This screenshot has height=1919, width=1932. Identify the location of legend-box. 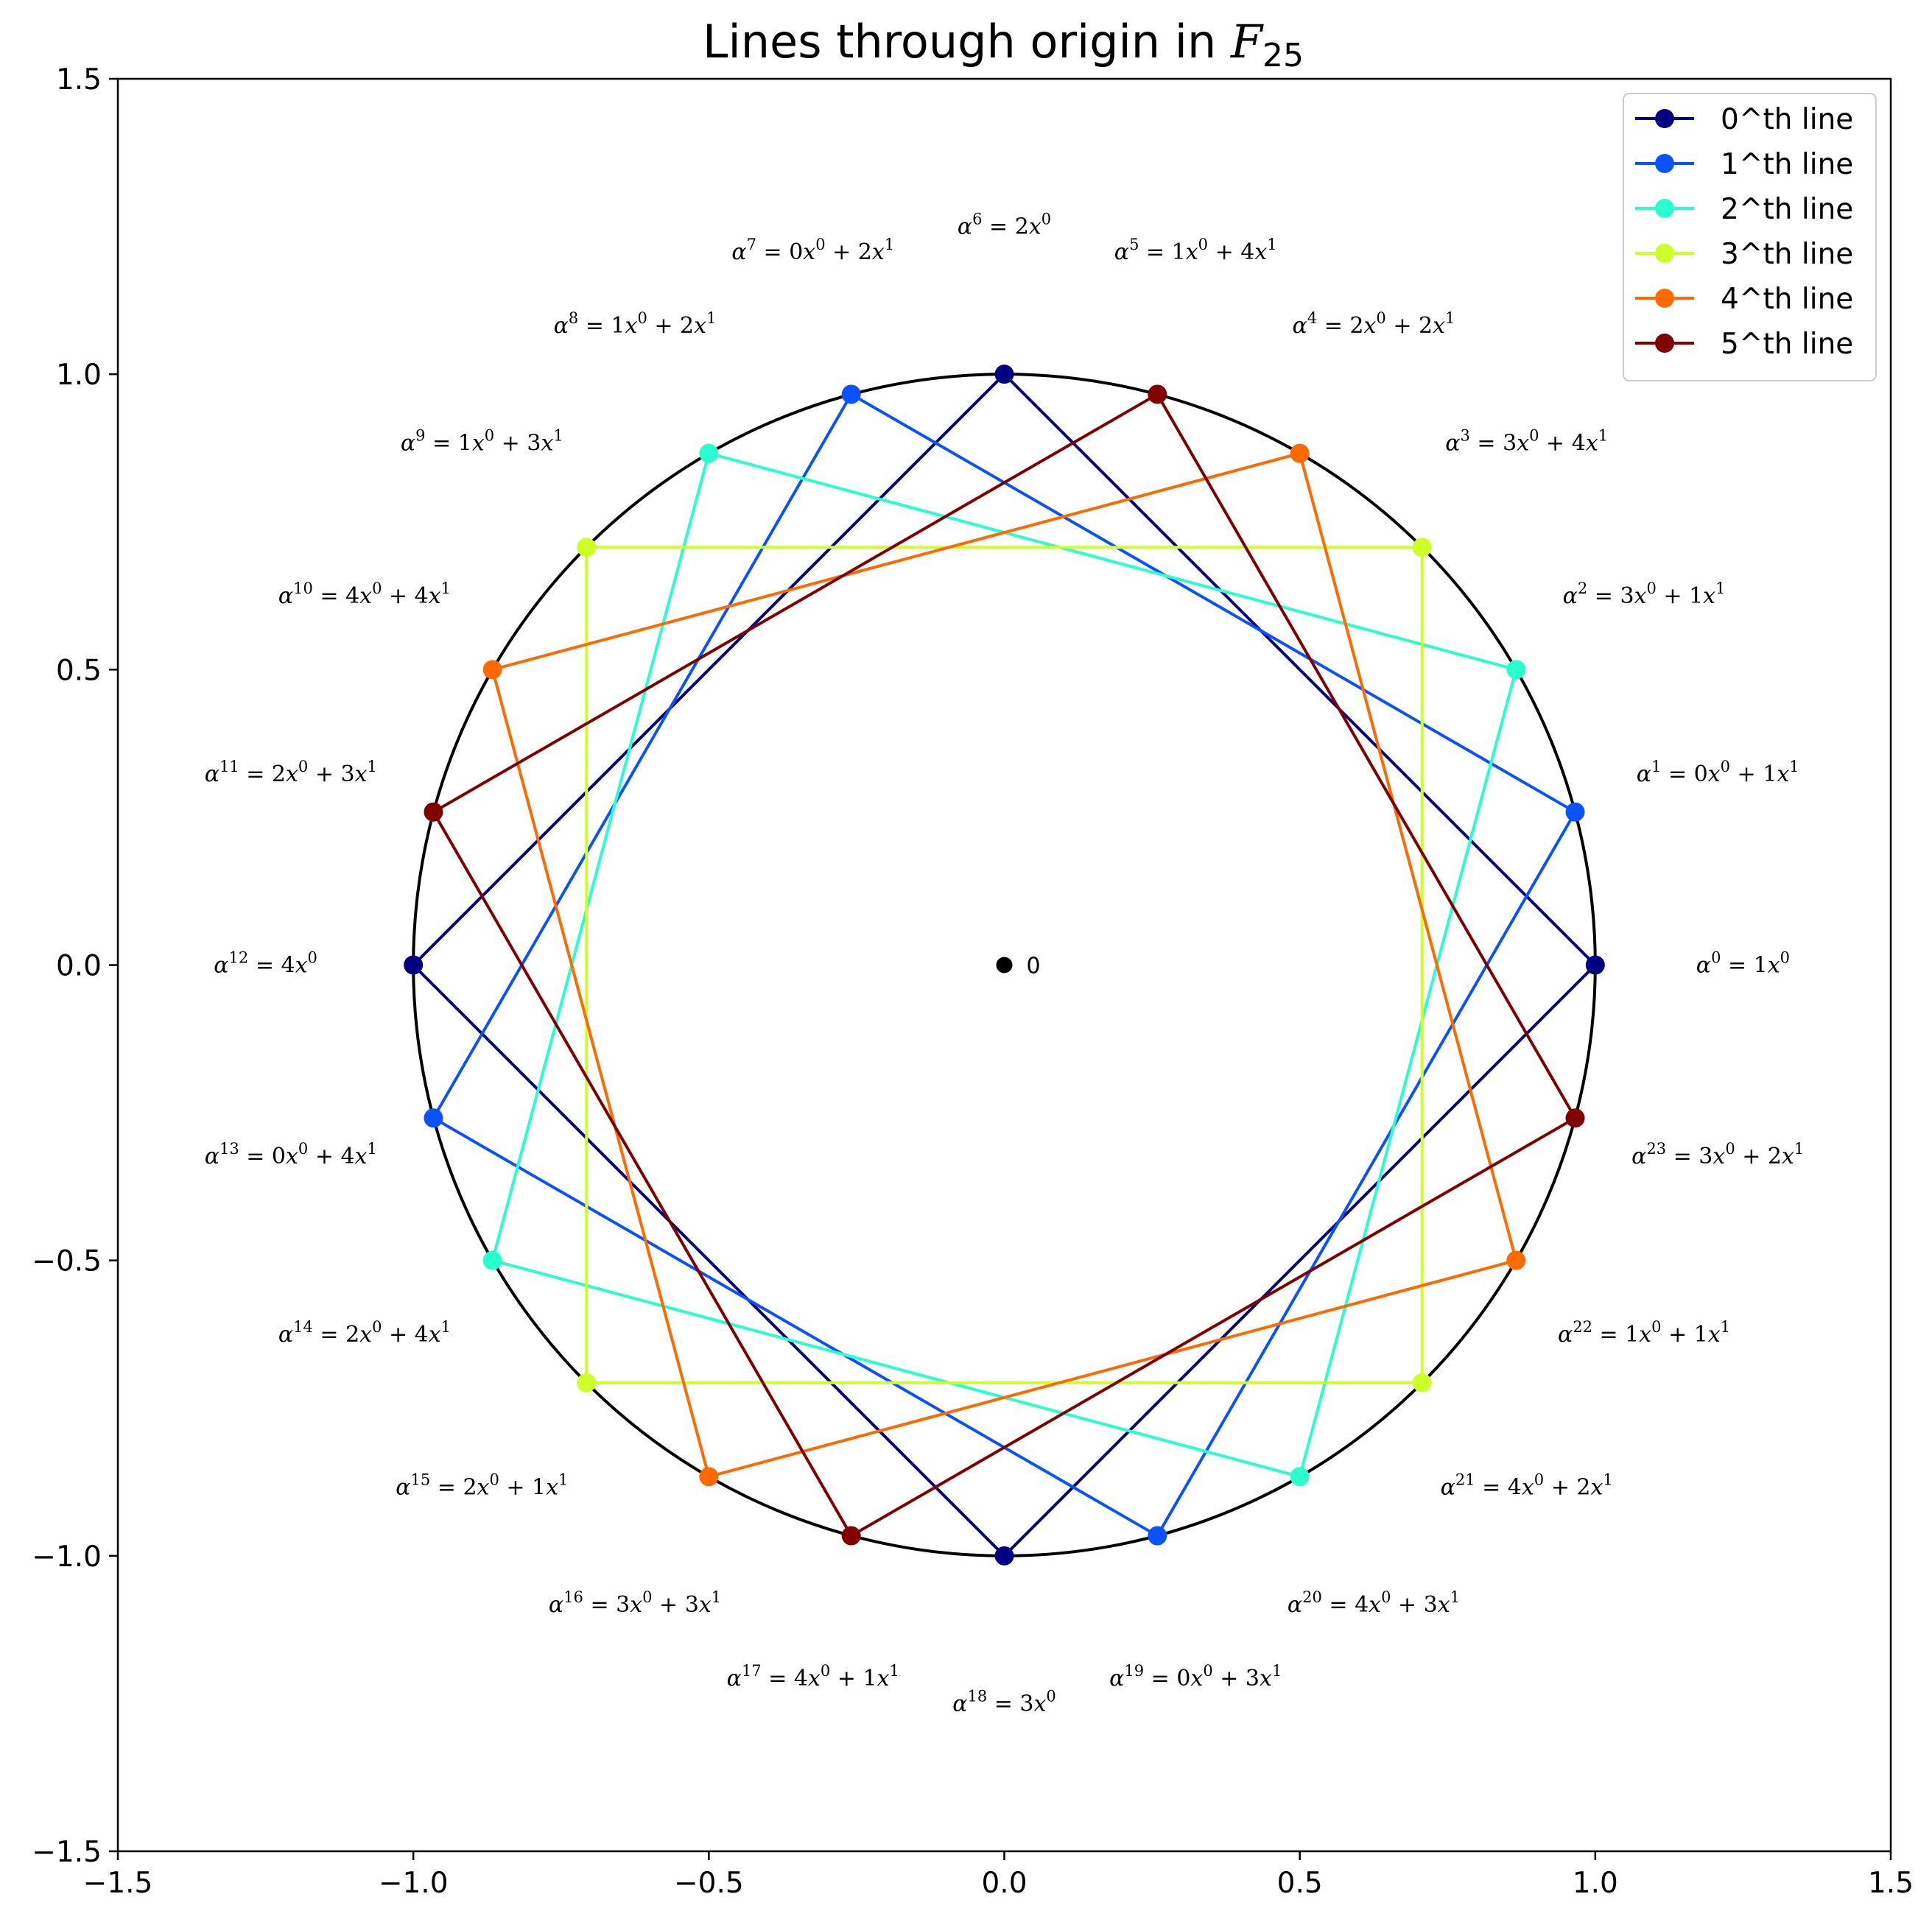
(1750, 237).